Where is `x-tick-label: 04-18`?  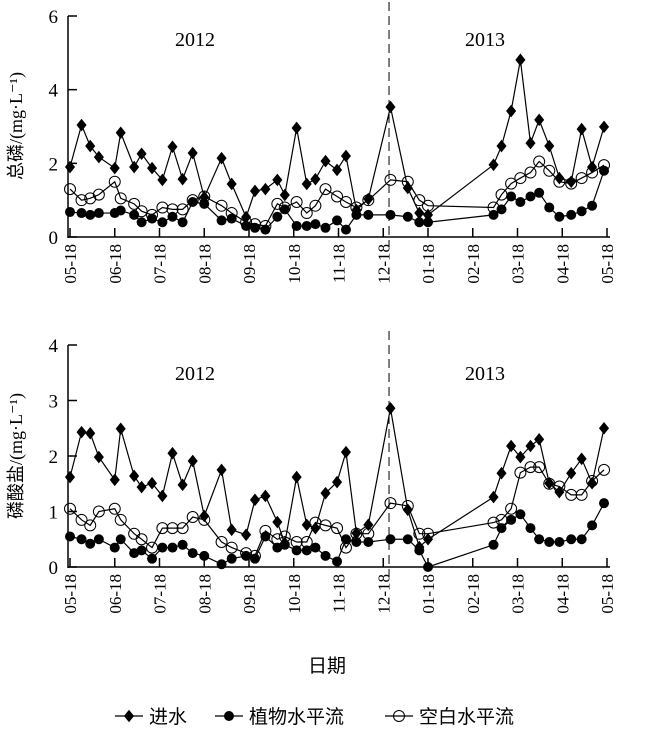
x-tick-label: 04-18 is located at coordinates (562, 264).